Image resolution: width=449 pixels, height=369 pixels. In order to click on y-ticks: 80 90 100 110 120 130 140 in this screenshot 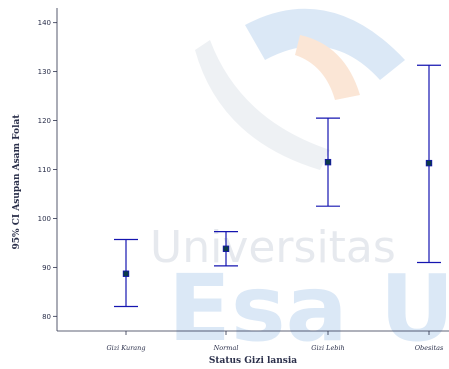, I will do `click(47, 170)`.